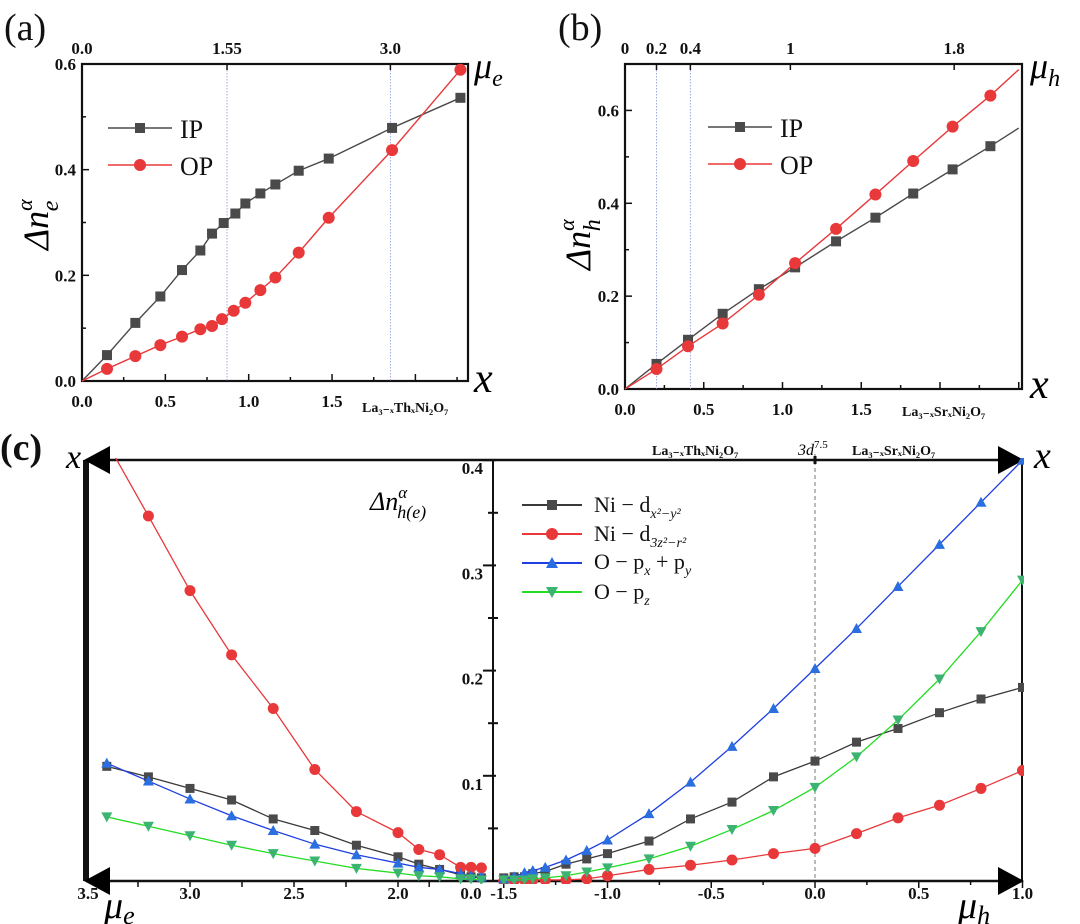 This screenshot has width=1080, height=924. Describe the element at coordinates (397, 503) in the screenshot. I see `y-axis-label-c: Δnα h(e)` at that location.